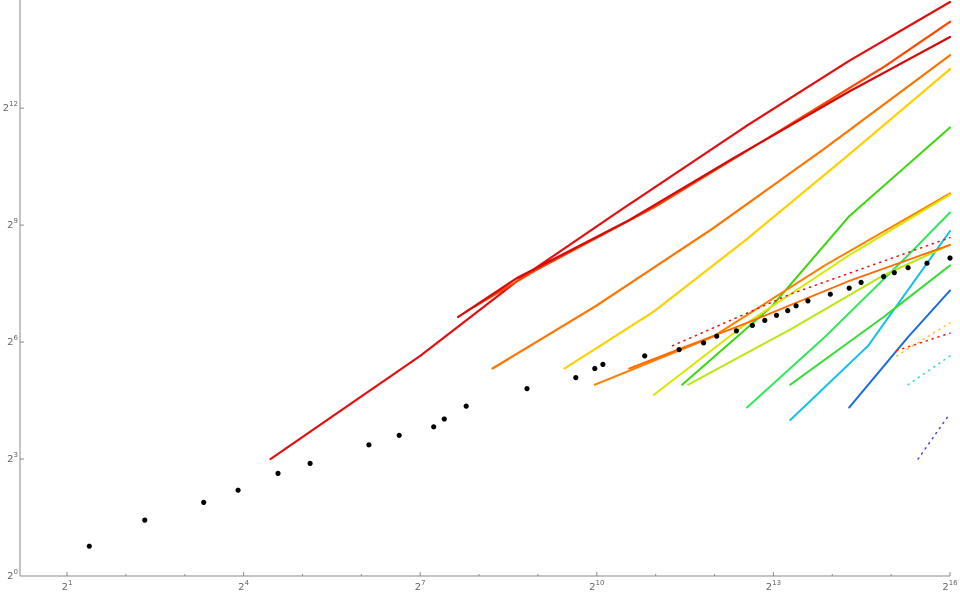  What do you see at coordinates (773, 586) in the screenshot?
I see `x-tick-label: 213` at bounding box center [773, 586].